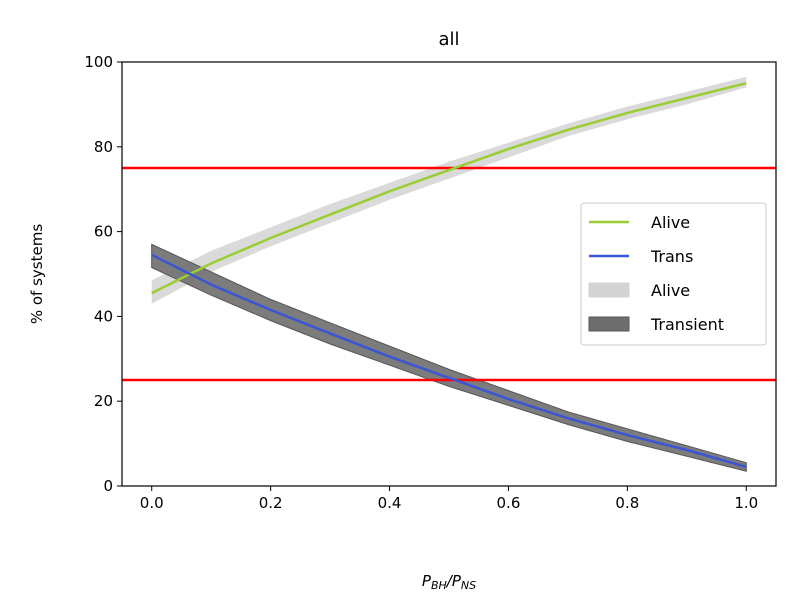  I want to click on y-tick-label: 100, so click(98, 62).